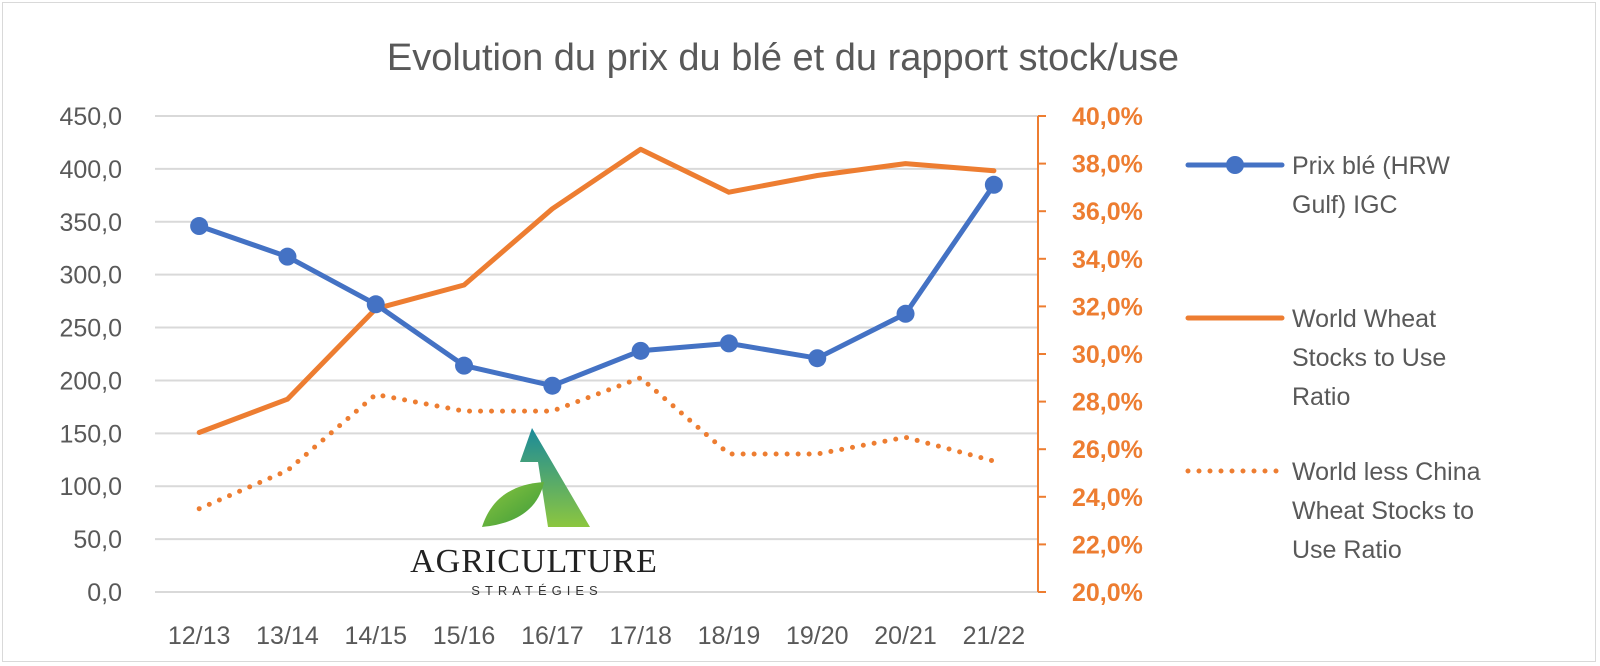 Image resolution: width=1600 pixels, height=666 pixels. What do you see at coordinates (1321, 397) in the screenshot?
I see `legend-label-line: Ratio` at bounding box center [1321, 397].